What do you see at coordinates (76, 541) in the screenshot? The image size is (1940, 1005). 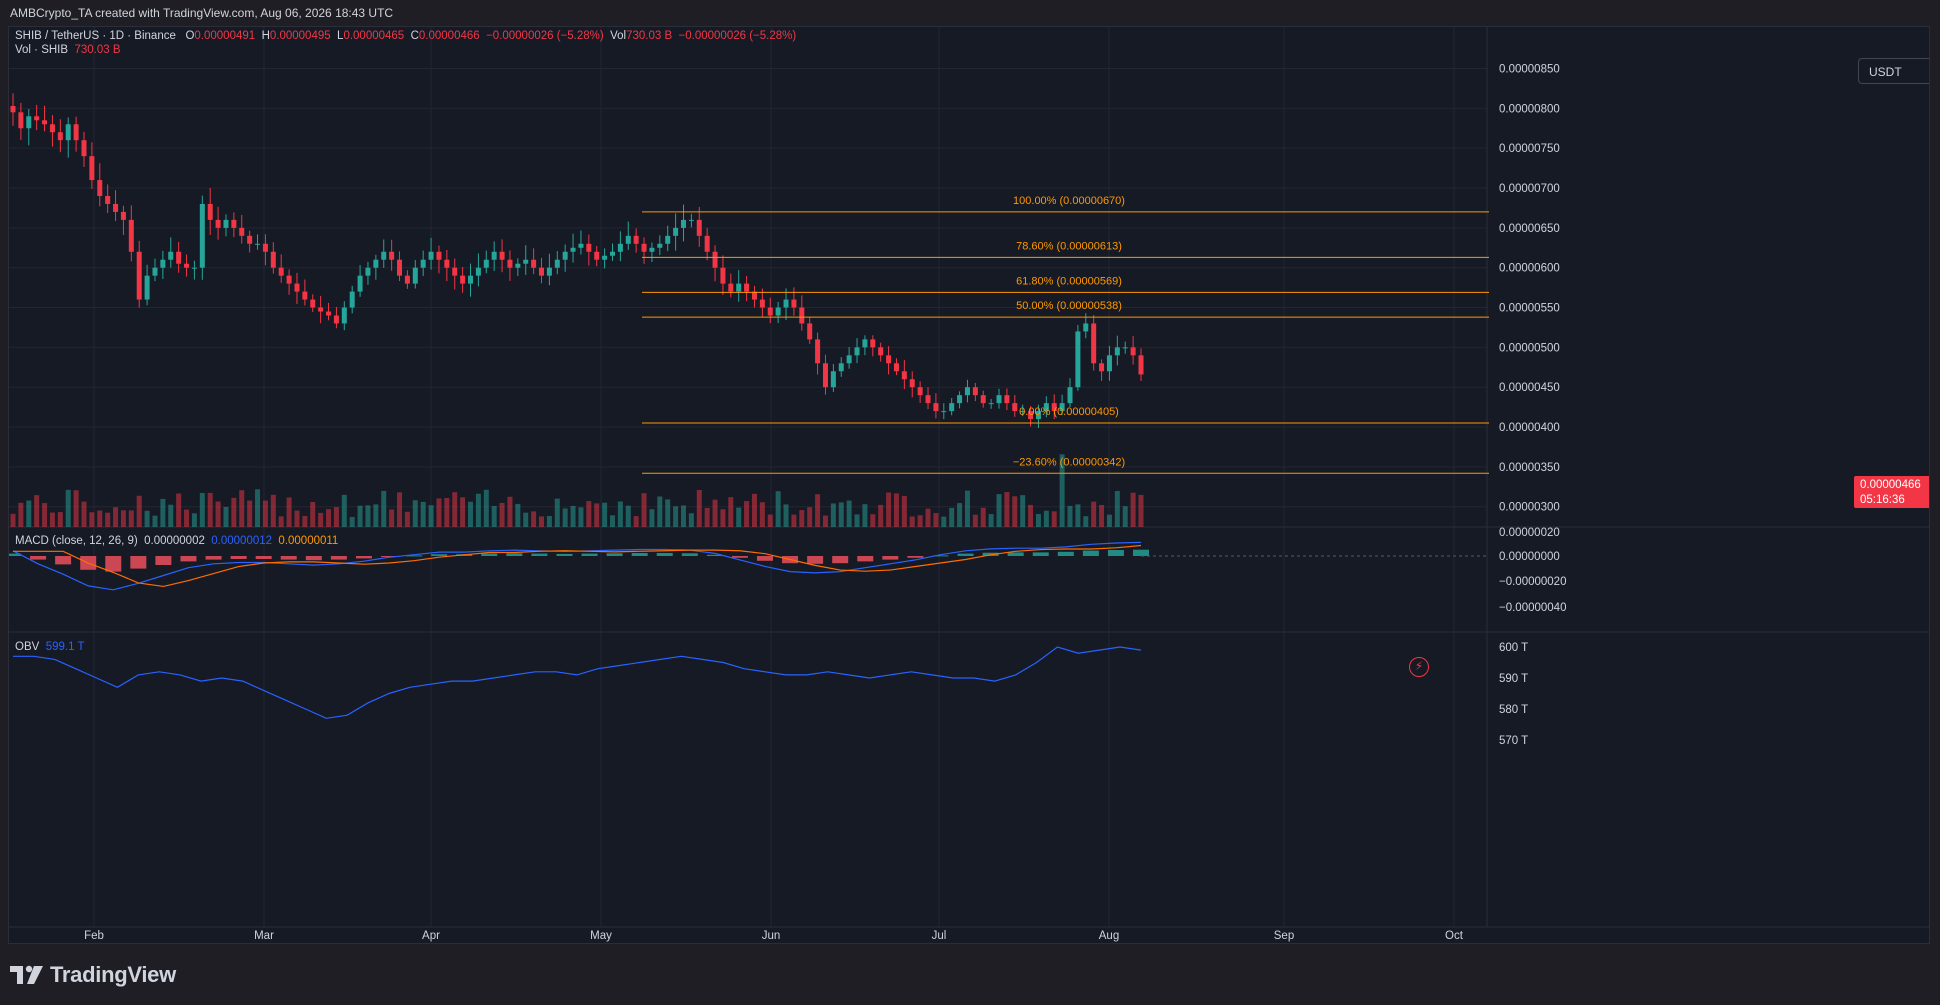 I see `macd-label: MACD (close, 12, 26, 9)` at bounding box center [76, 541].